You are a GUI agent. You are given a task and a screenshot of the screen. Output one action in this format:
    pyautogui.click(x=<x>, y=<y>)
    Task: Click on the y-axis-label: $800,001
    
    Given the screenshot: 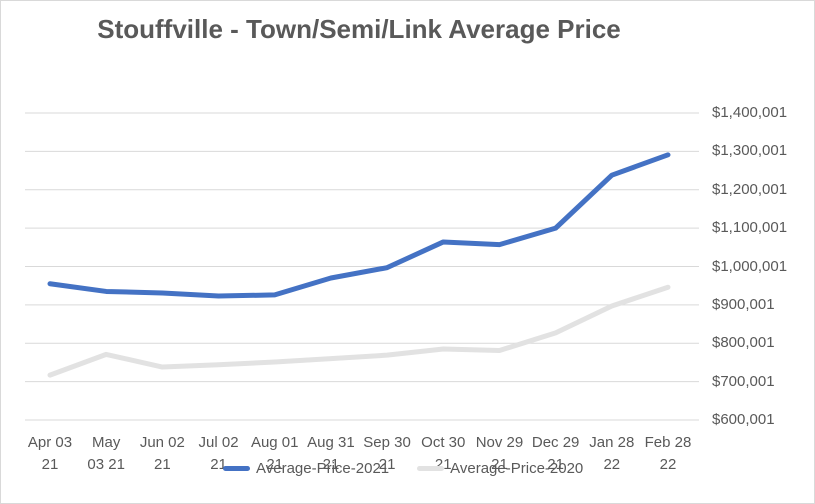 What is the action you would take?
    pyautogui.click(x=743, y=343)
    